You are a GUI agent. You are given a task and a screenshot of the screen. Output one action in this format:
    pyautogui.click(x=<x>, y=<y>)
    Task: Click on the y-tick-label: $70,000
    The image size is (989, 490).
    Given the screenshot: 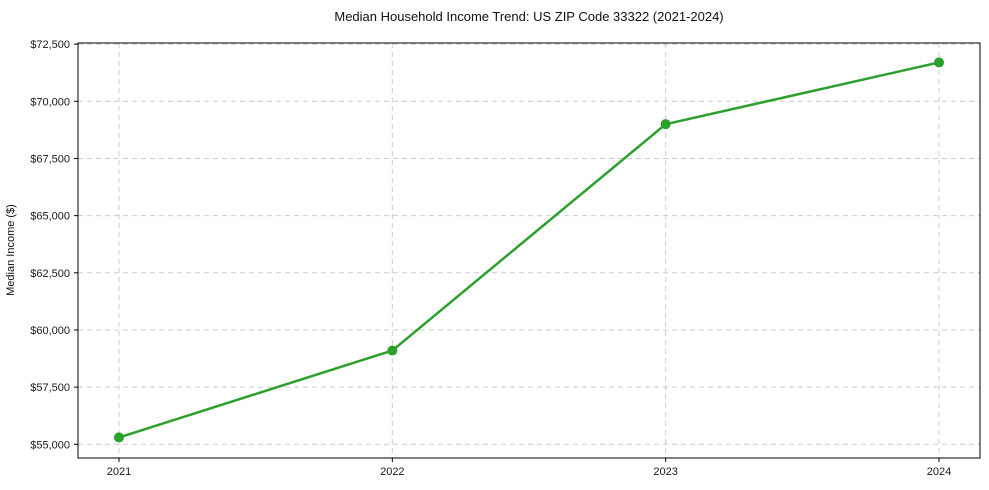 What is the action you would take?
    pyautogui.click(x=50, y=102)
    